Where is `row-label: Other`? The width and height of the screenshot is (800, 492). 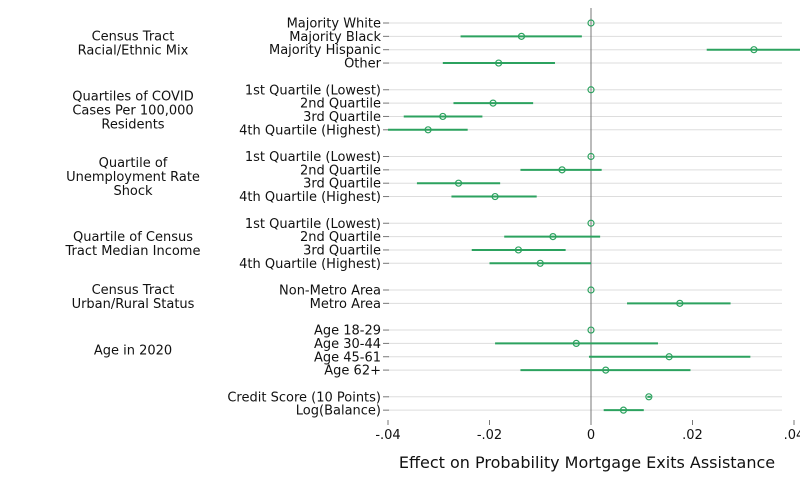
row-label: Other is located at coordinates (363, 64).